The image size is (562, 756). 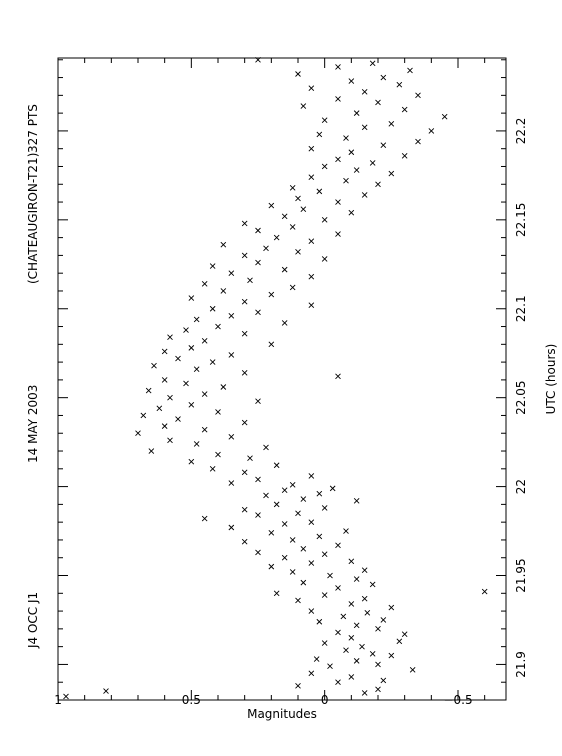 What do you see at coordinates (521, 308) in the screenshot?
I see `x-tick-label: 22.1` at bounding box center [521, 308].